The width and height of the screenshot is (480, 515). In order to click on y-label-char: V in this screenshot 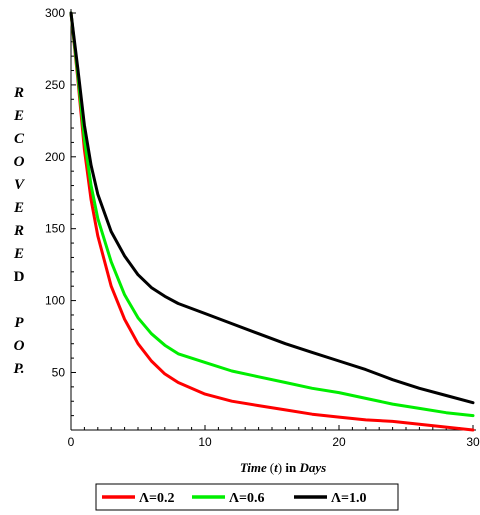, I will do `click(20, 185)`.